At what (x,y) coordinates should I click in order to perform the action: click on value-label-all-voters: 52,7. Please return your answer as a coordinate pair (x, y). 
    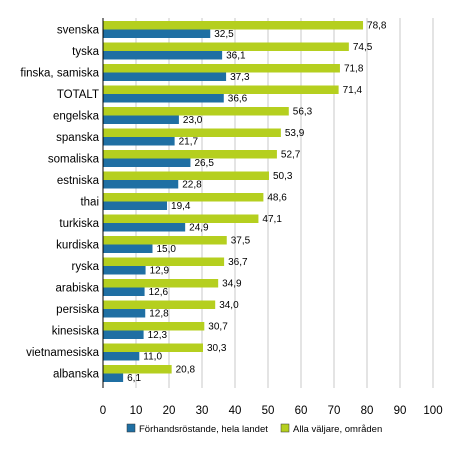
    Looking at the image, I should click on (291, 155).